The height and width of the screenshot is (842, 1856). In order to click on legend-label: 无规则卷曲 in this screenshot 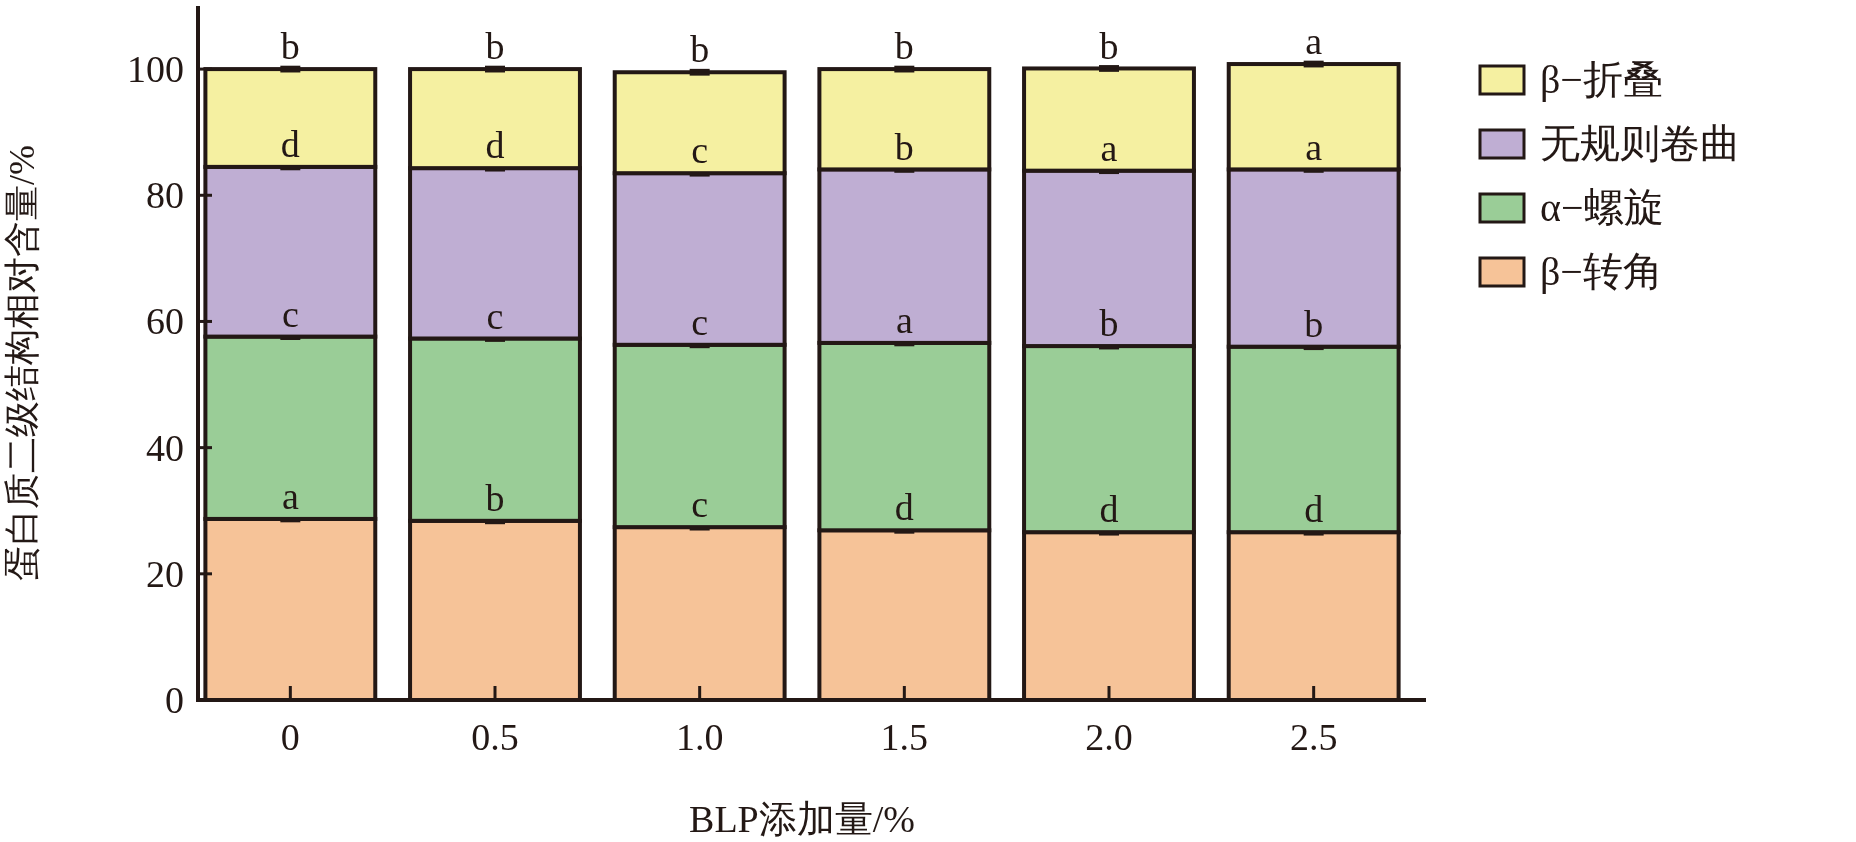, I will do `click(1640, 143)`.